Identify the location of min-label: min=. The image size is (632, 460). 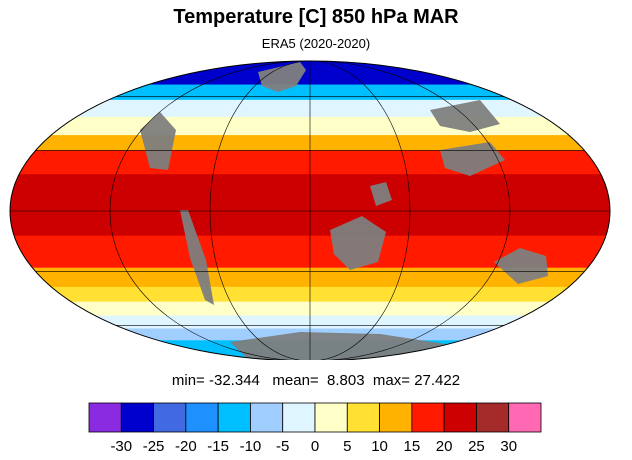
(188, 380).